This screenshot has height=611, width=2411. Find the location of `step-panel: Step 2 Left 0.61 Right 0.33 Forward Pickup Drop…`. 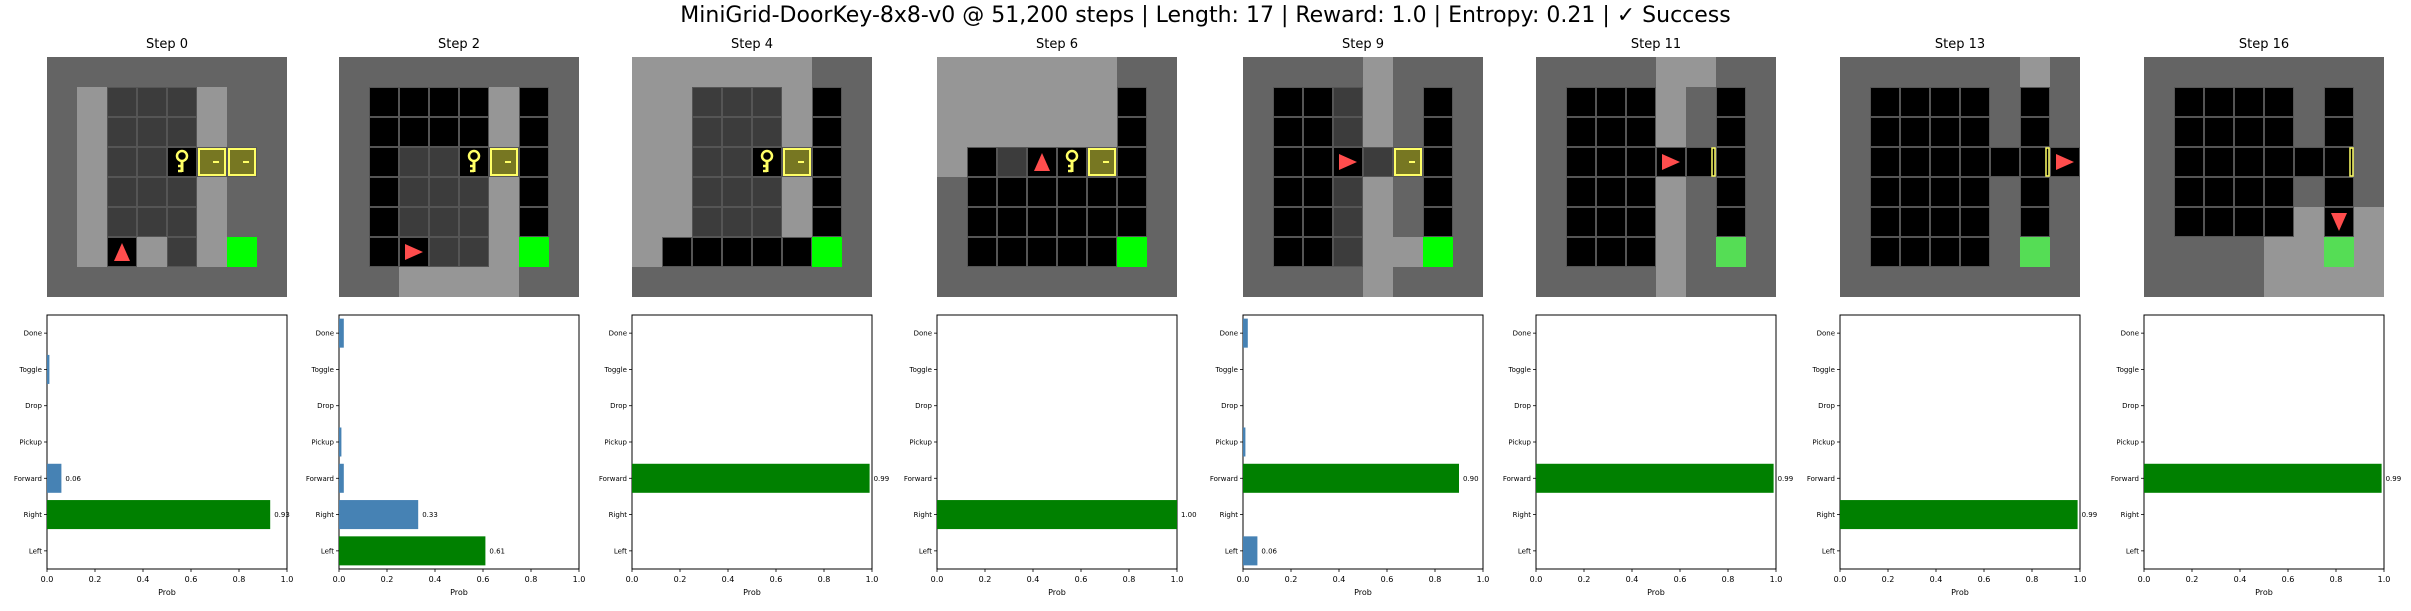

step-panel: Step 2 Left 0.61 Right 0.33 Forward Pickup Drop… is located at coordinates (457, 305).